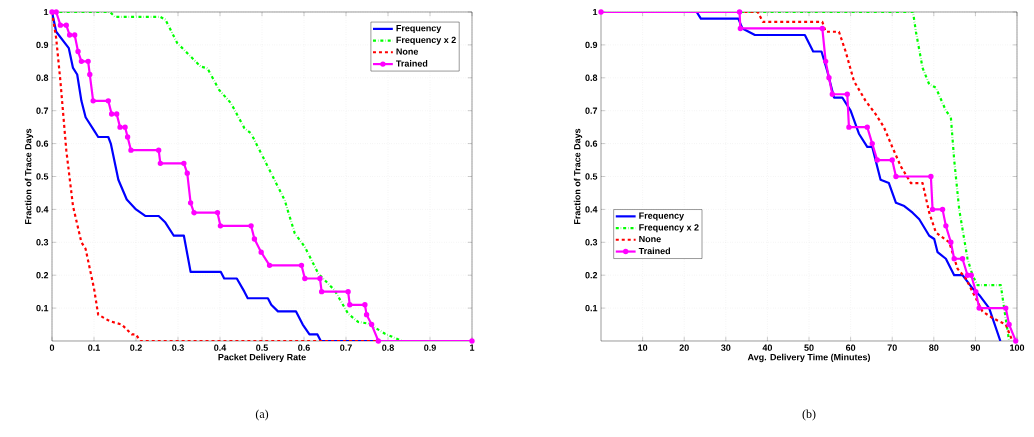 The height and width of the screenshot is (437, 1034). What do you see at coordinates (42, 110) in the screenshot?
I see `y-tick-label: 0.7` at bounding box center [42, 110].